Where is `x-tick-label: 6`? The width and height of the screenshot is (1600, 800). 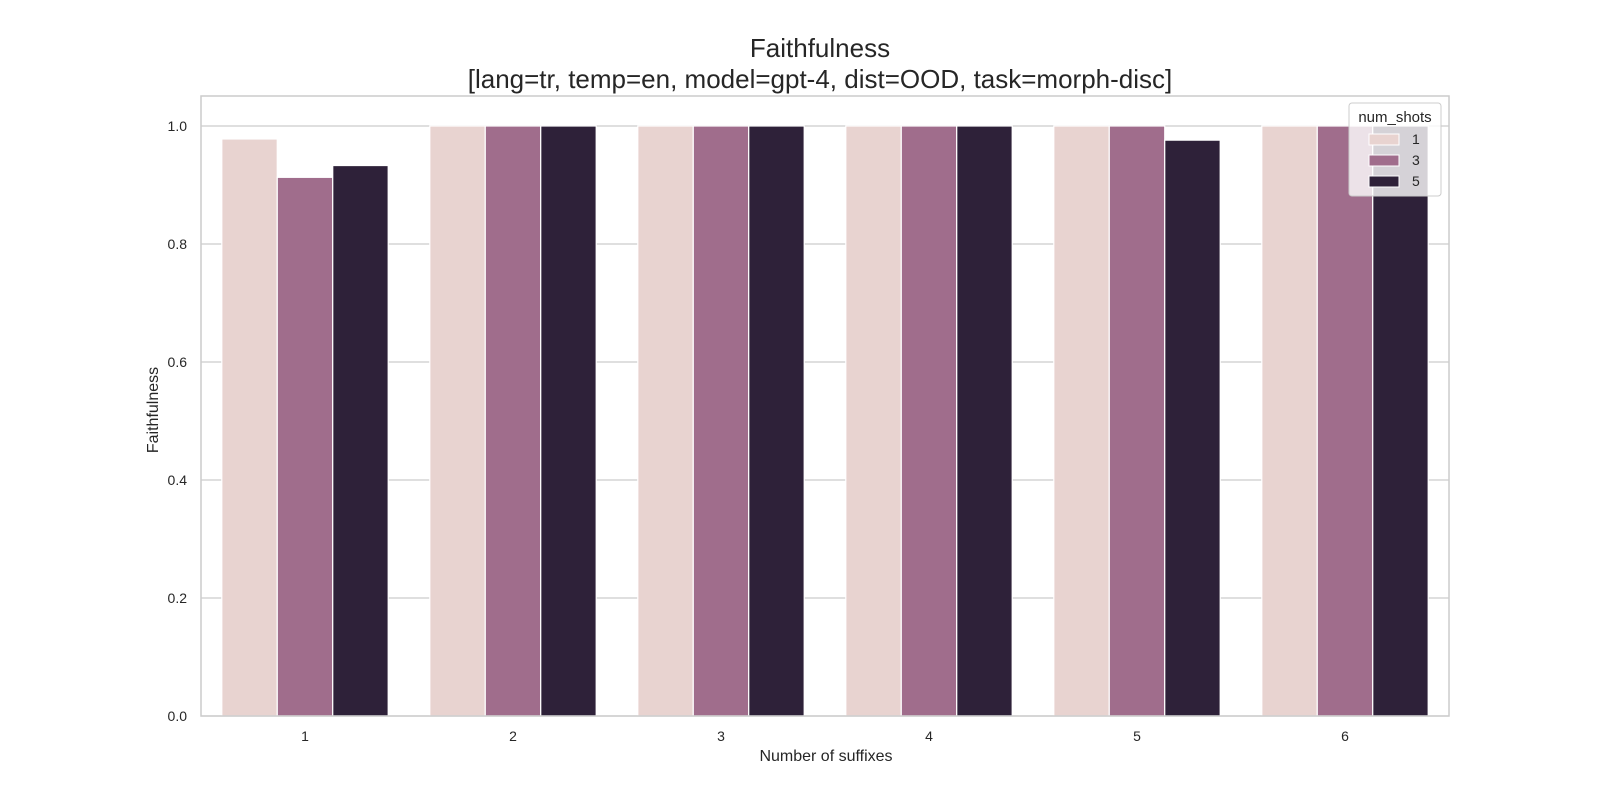
x-tick-label: 6 is located at coordinates (1345, 736).